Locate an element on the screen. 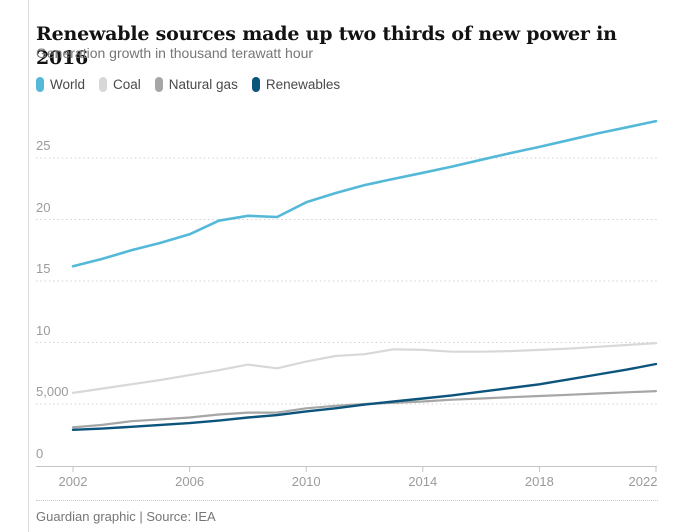 The width and height of the screenshot is (699, 532). coal-line is located at coordinates (364, 368).